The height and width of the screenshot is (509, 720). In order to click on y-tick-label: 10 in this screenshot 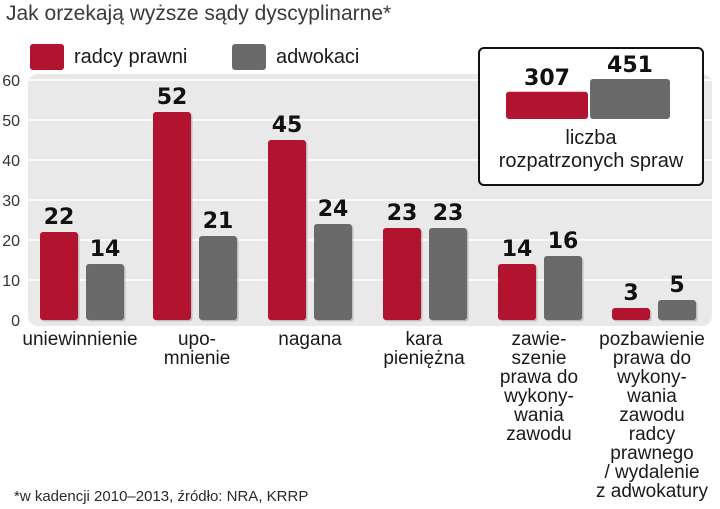, I will do `click(11, 281)`.